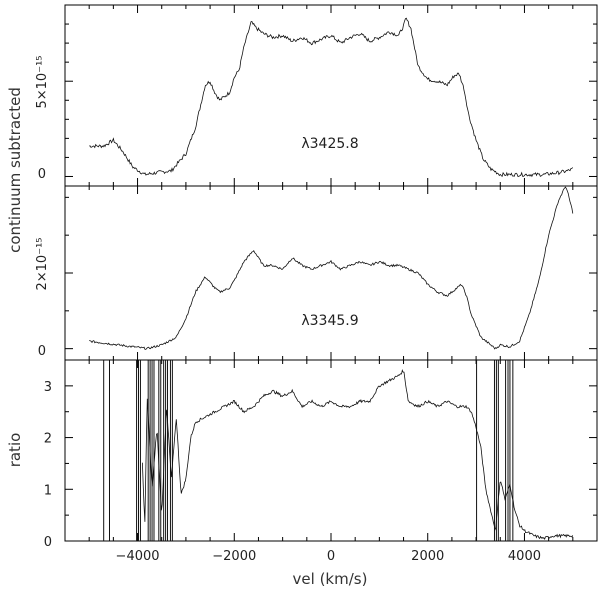 This screenshot has height=593, width=600. What do you see at coordinates (15, 170) in the screenshot?
I see `shared-ylabel: continuum subtracted` at bounding box center [15, 170].